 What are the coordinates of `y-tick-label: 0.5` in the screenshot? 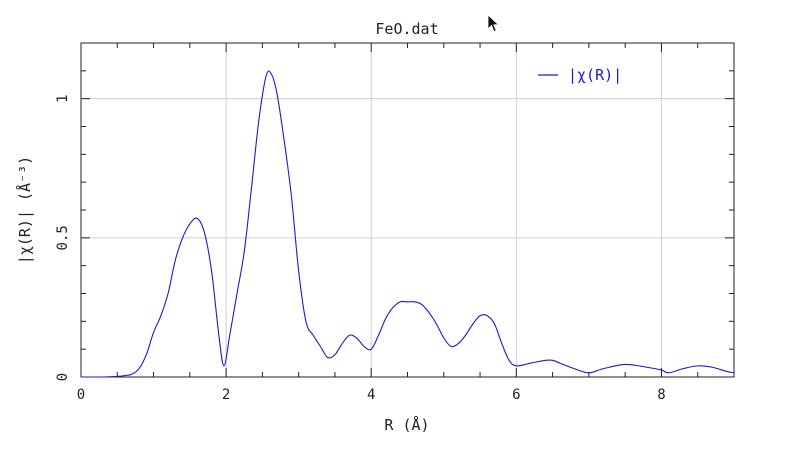 It's located at (63, 237).